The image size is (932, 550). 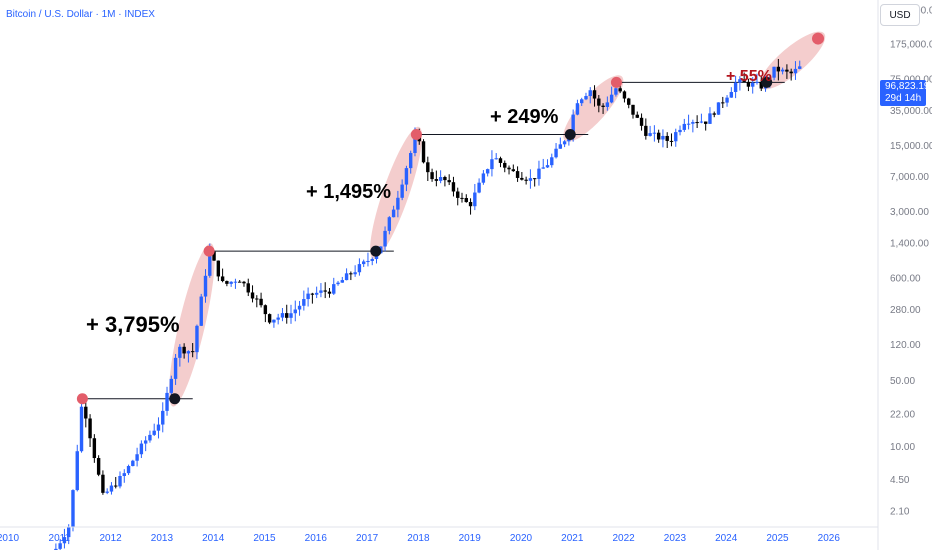 What do you see at coordinates (367, 538) in the screenshot?
I see `time-tick-label: 2017` at bounding box center [367, 538].